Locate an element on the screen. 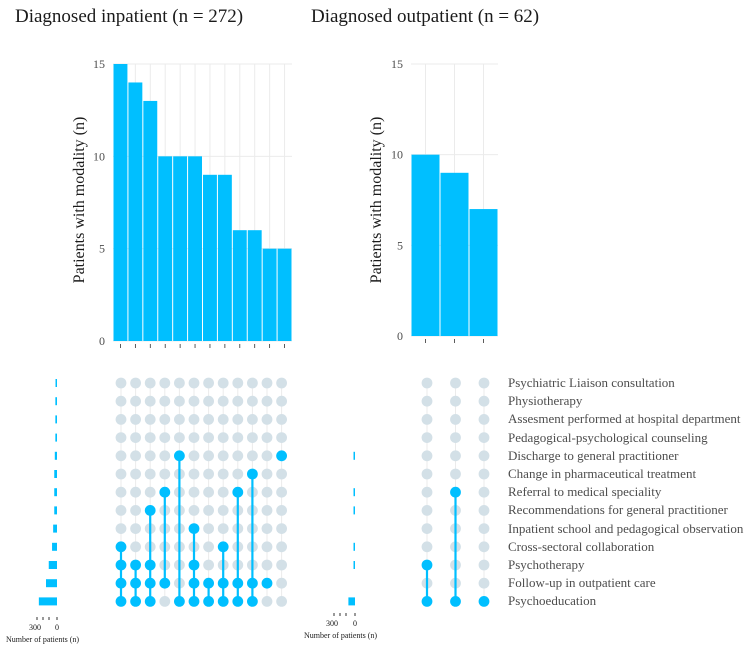 The width and height of the screenshot is (745, 651). matrix-dot-active is located at coordinates (267, 583).